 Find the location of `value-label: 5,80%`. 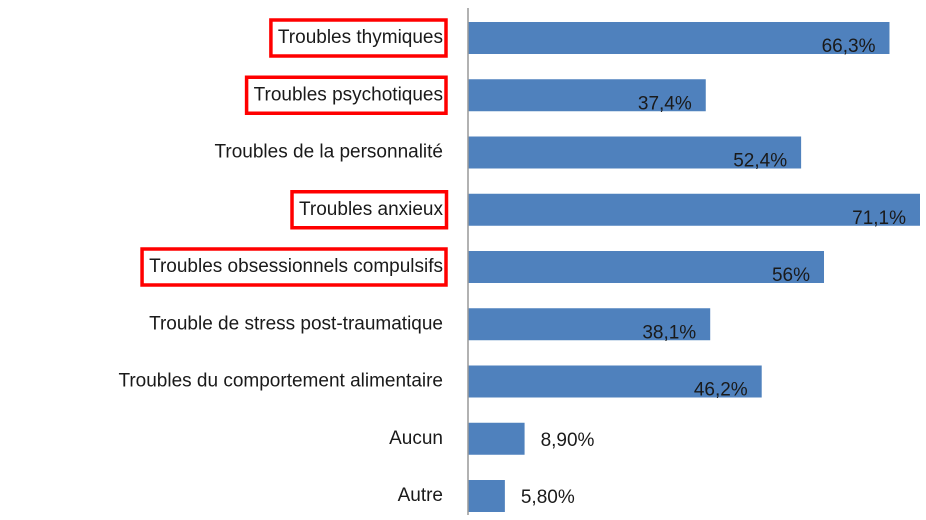

value-label: 5,80% is located at coordinates (548, 497).